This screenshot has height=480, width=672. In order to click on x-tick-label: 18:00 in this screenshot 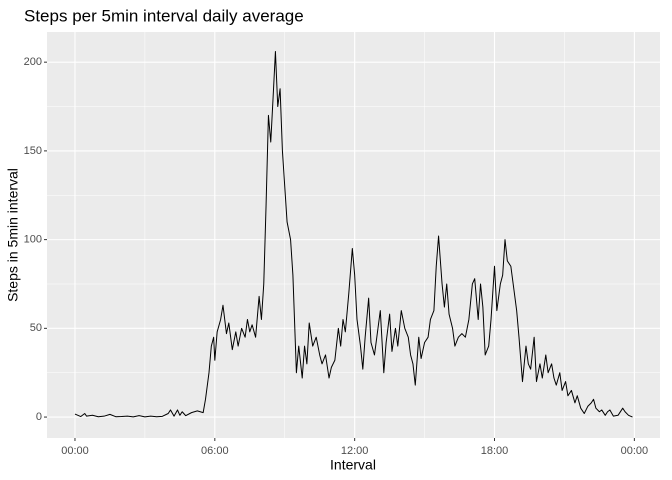, I will do `click(495, 451)`.